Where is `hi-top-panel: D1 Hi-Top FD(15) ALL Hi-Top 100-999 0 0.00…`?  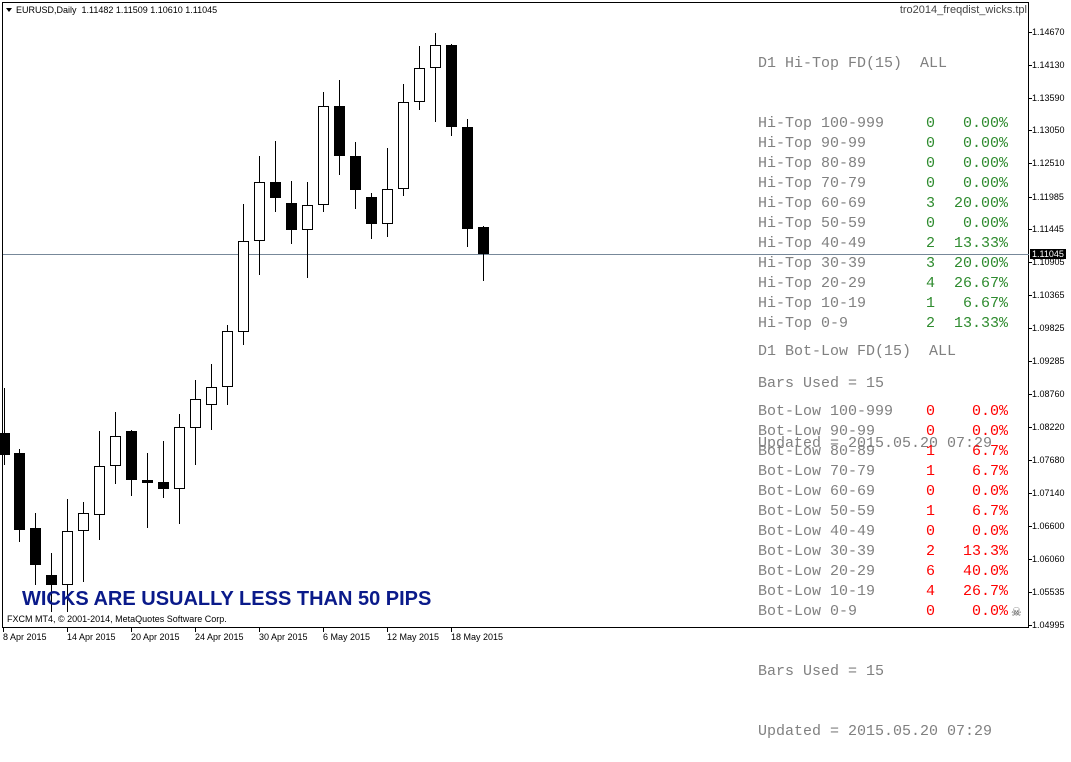
hi-top-panel: D1 Hi-Top FD(15) ALL Hi-Top 100-999 0 0.00… is located at coordinates (883, 244).